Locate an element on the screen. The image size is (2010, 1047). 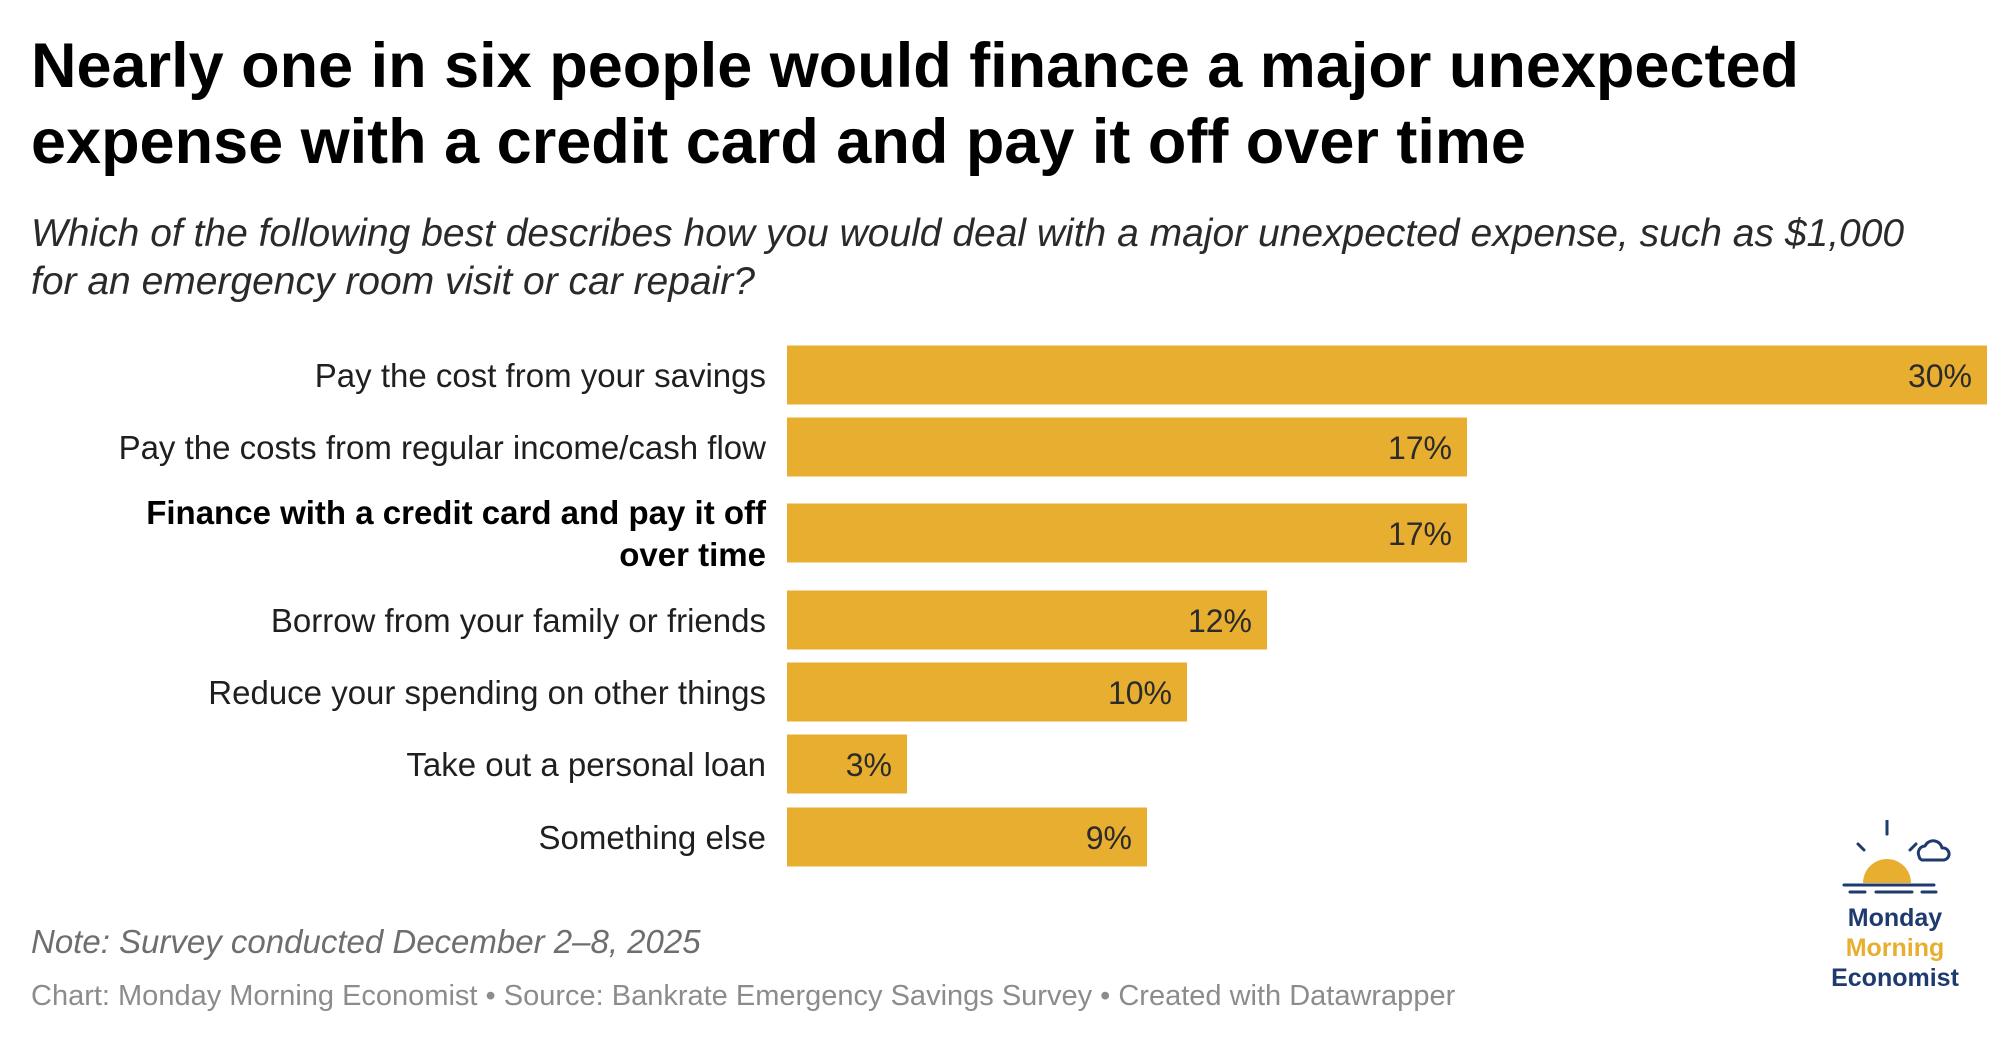
category-label-pay-the-cost-from-your-savings: Pay the cost from your savings is located at coordinates (540, 375).